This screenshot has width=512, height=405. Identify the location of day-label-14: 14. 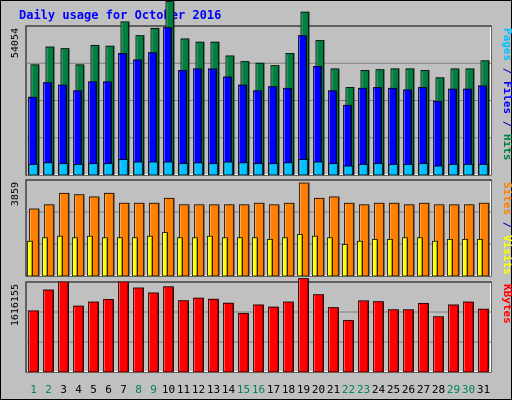
(229, 389).